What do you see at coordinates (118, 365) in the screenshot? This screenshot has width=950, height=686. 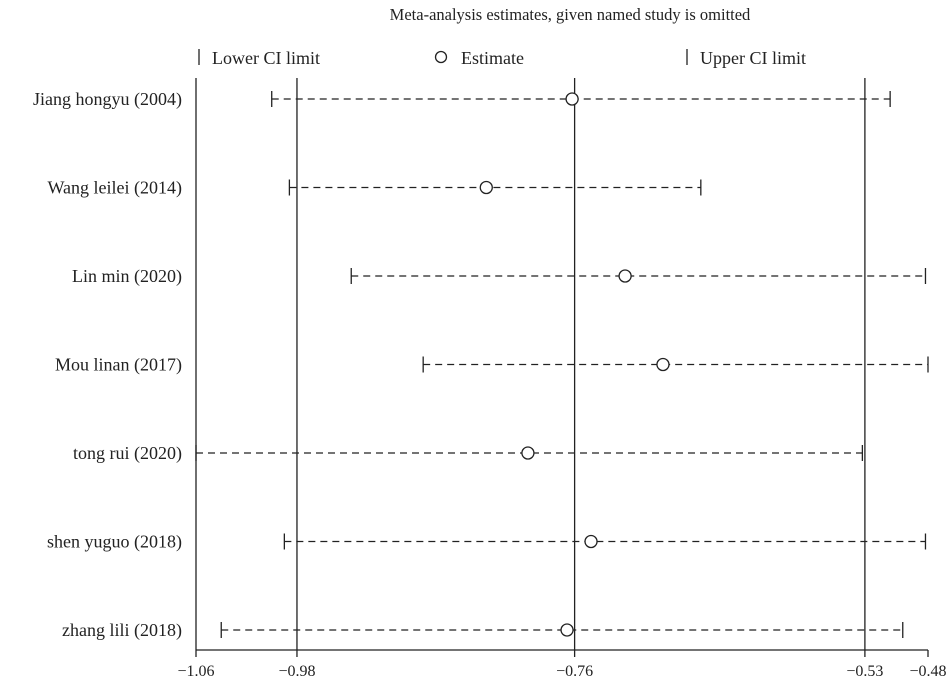 I see `study-label-3: Mou linan (2017)` at bounding box center [118, 365].